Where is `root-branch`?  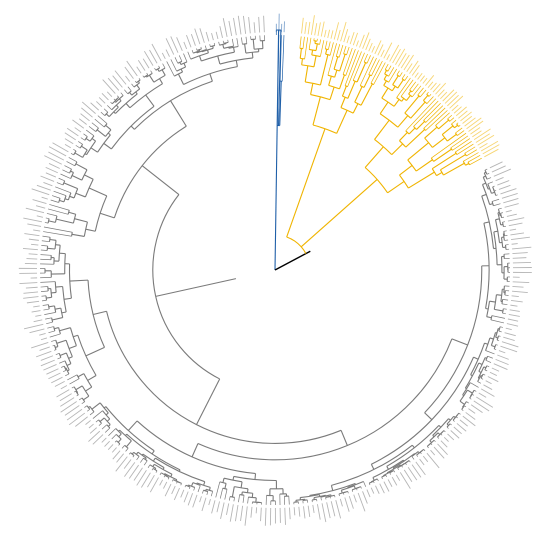
root-branch is located at coordinates (292, 260).